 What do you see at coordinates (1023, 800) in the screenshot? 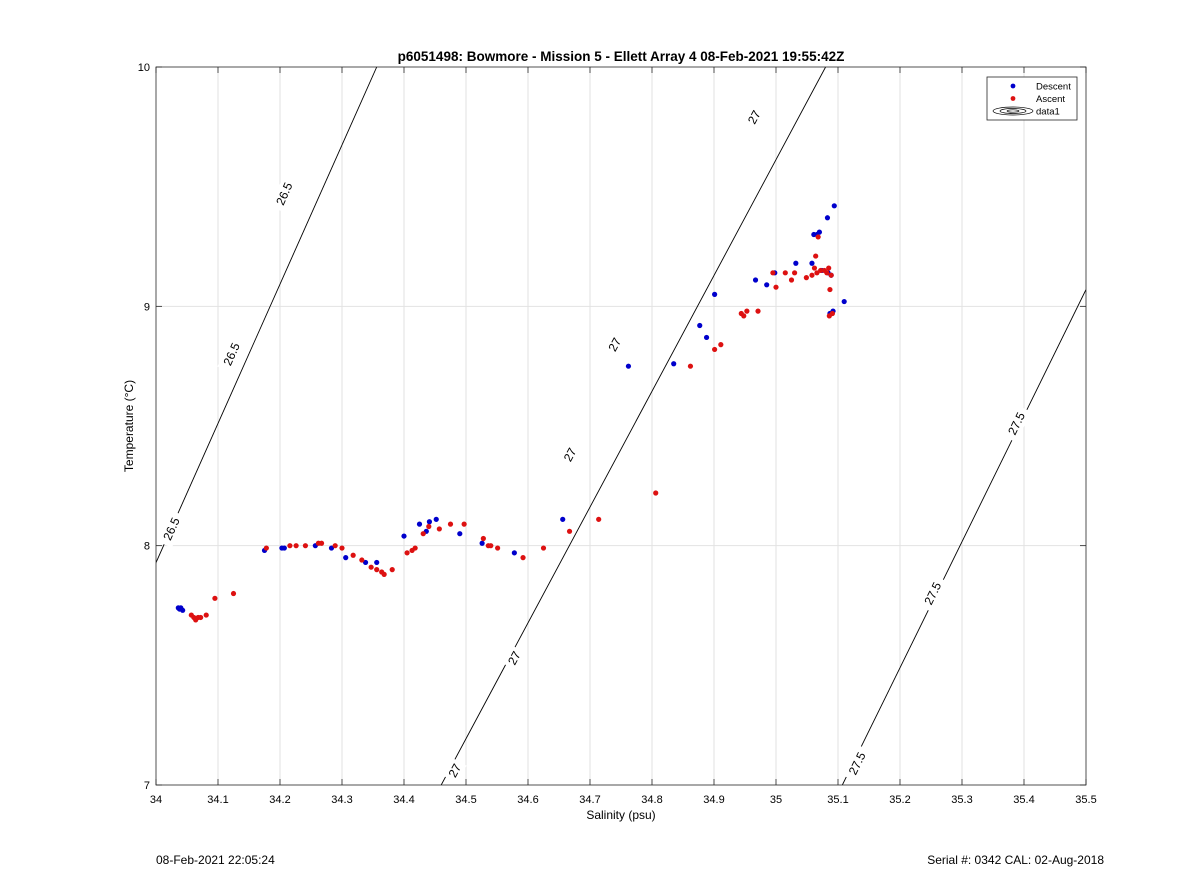
I see `x-tick-label: 35.4` at bounding box center [1023, 800].